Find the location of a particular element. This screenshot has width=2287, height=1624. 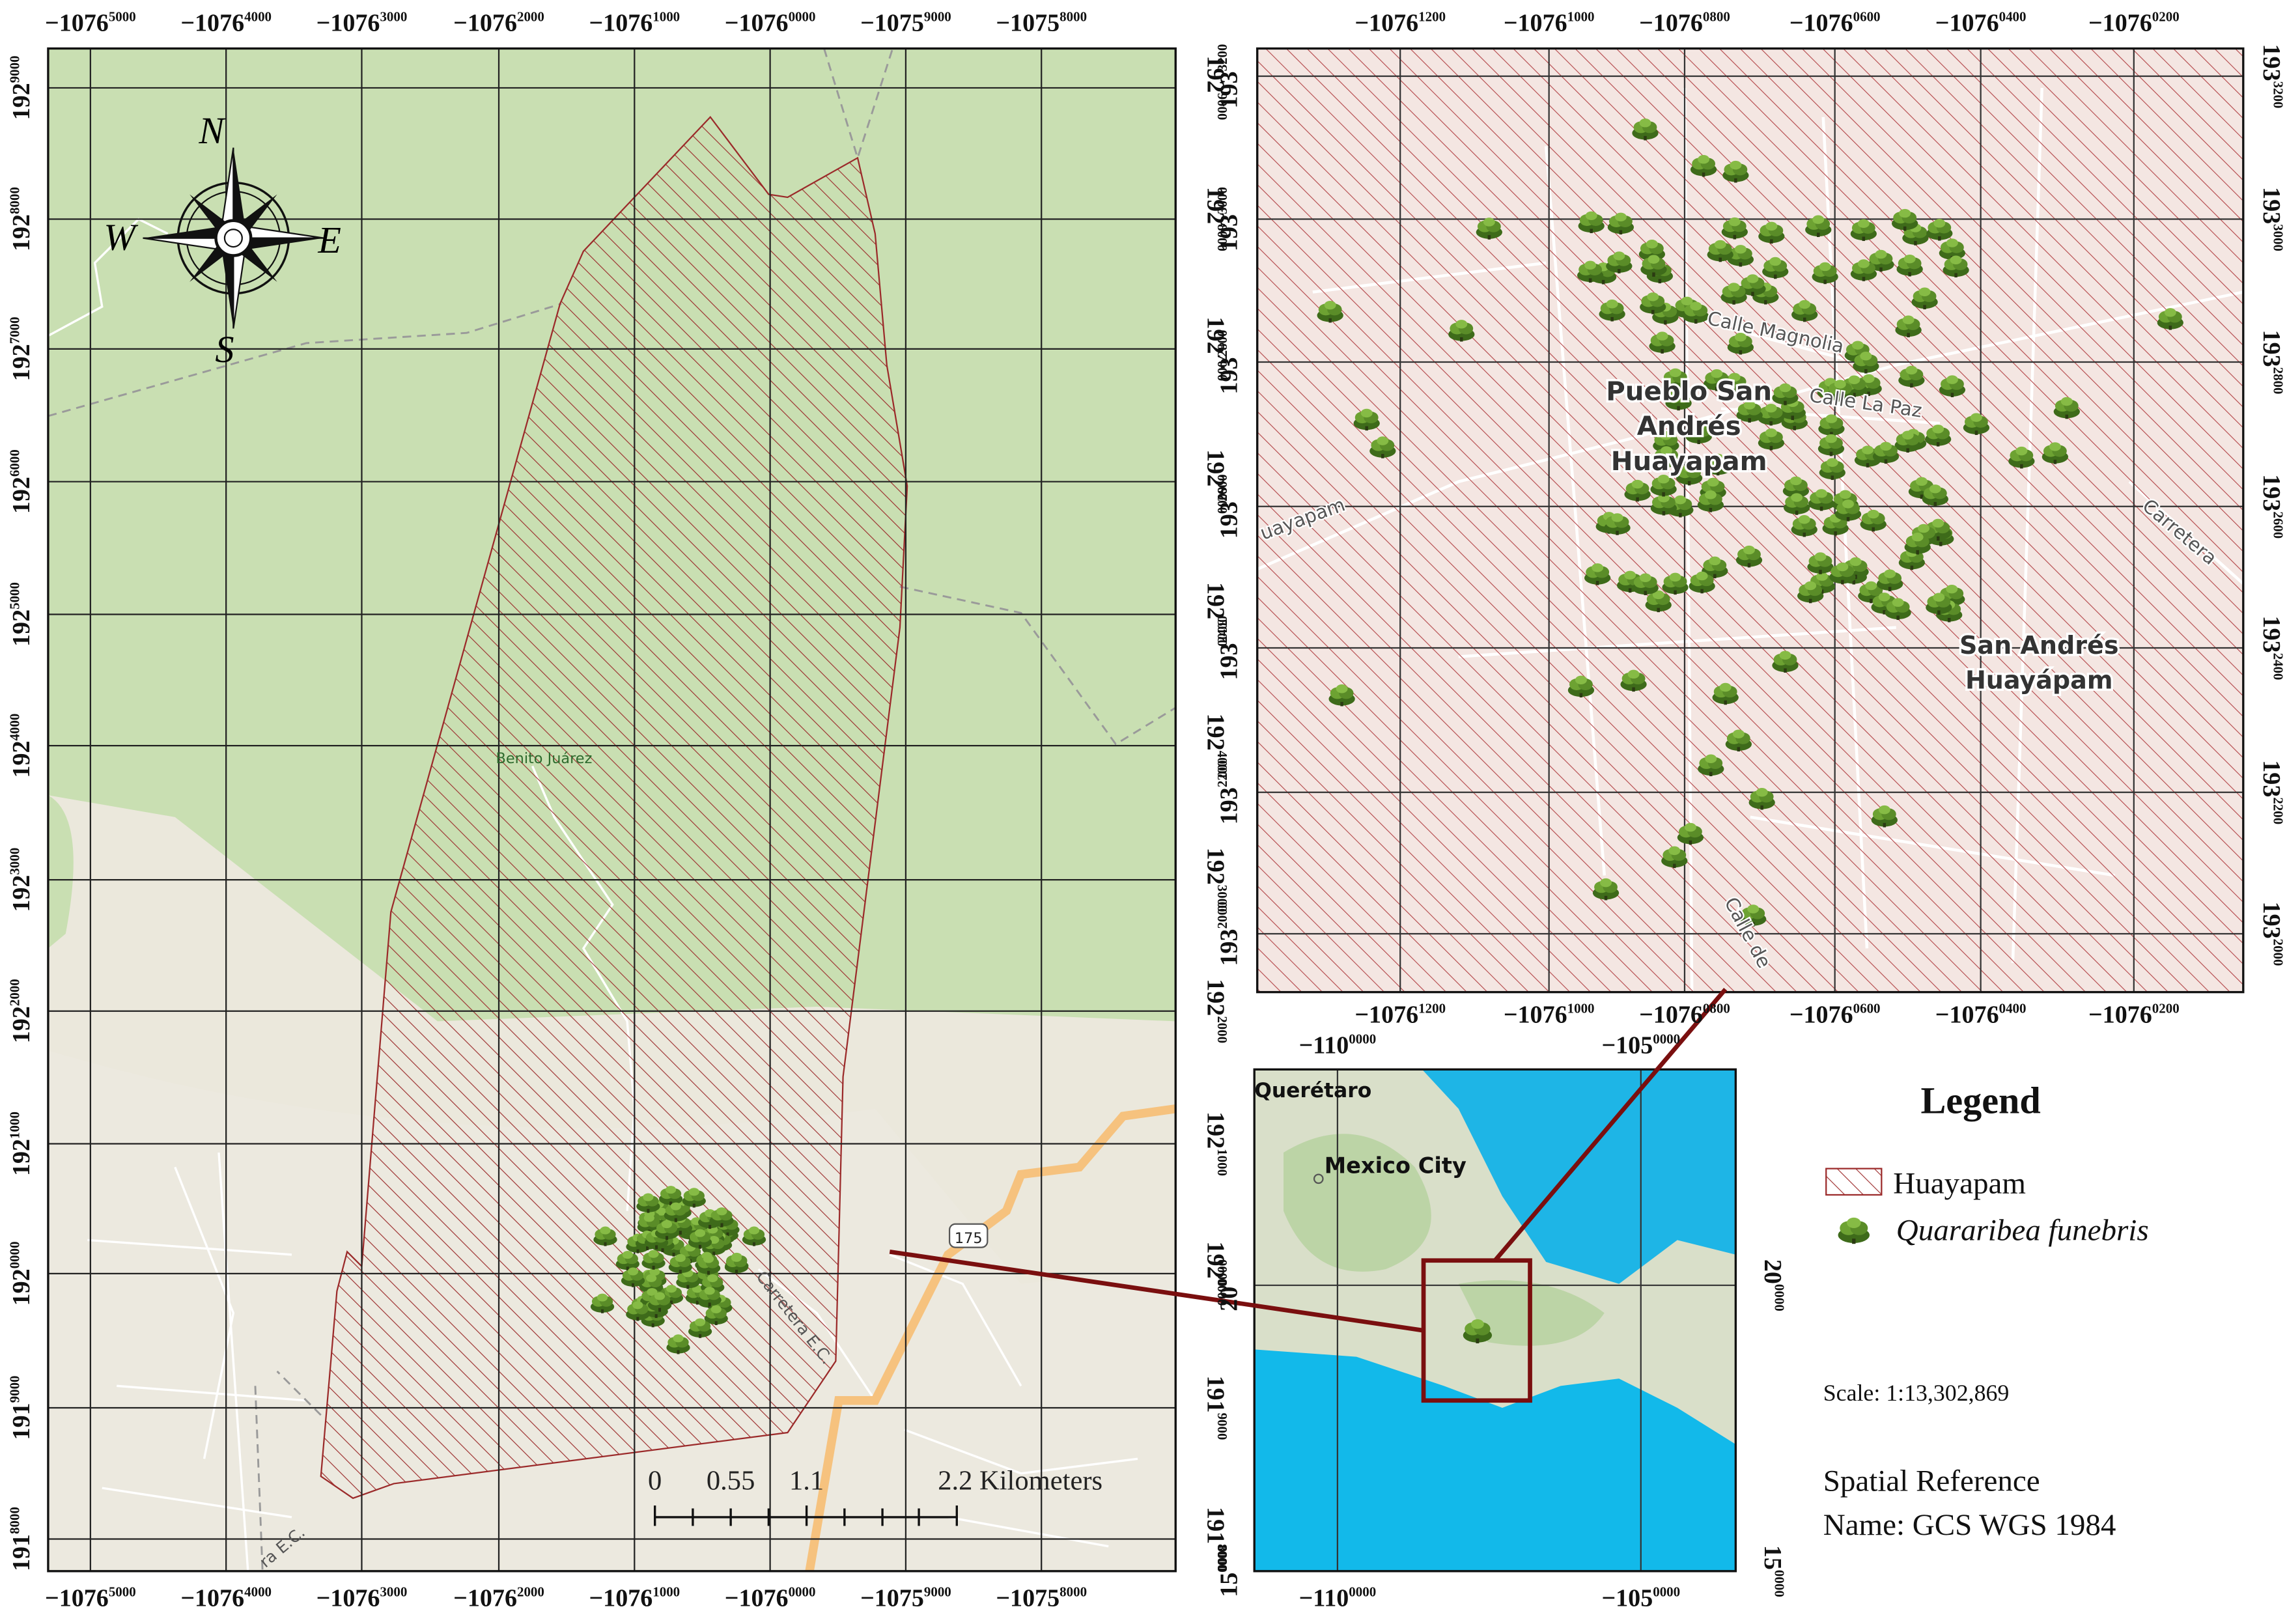

tick-label: −10761000 is located at coordinates (634, 22).